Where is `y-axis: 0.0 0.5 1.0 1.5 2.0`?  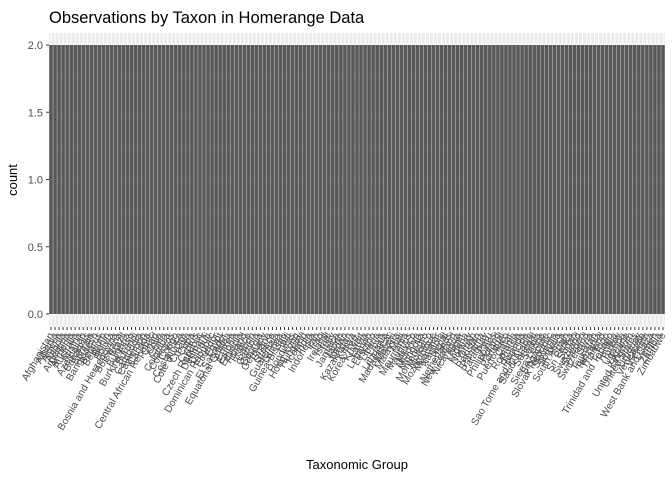
y-axis: 0.0 0.5 1.0 1.5 2.0 is located at coordinates (38, 180).